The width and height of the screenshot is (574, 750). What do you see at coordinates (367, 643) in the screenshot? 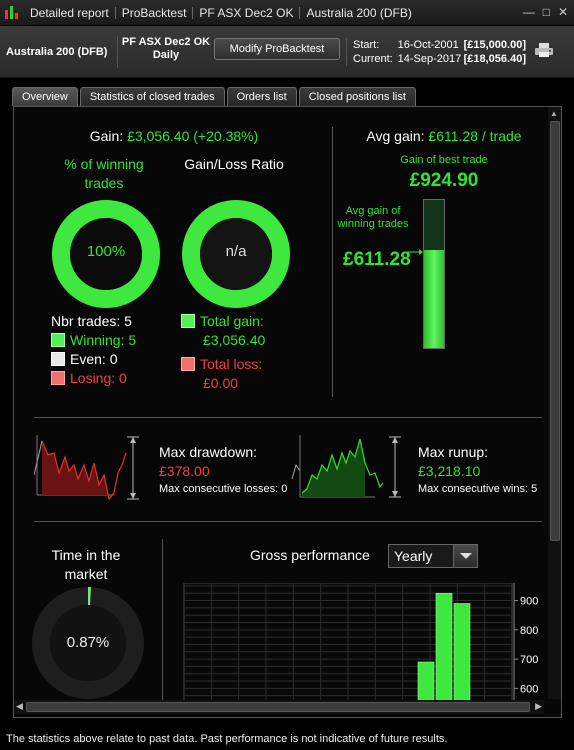
I see `gross-performance-chart: 900 800 700 600` at bounding box center [367, 643].